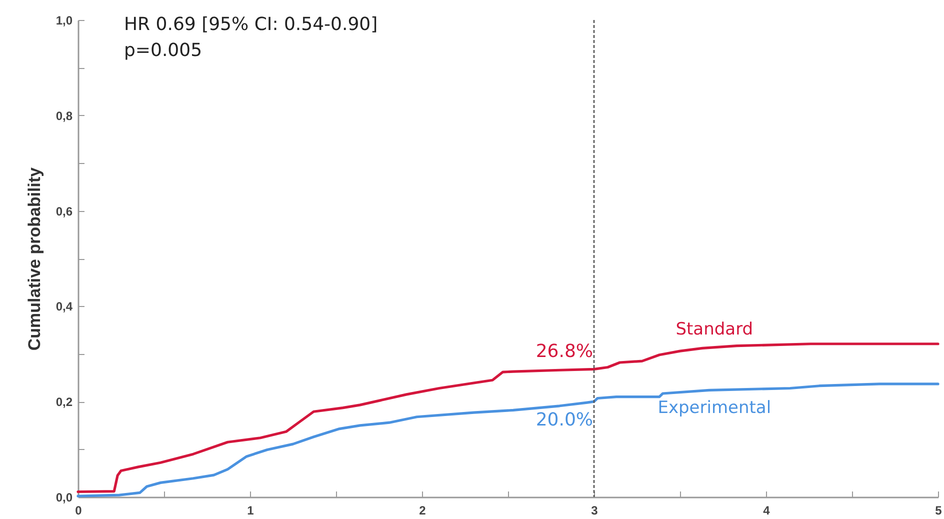  I want to click on series-label: Experimental, so click(715, 408).